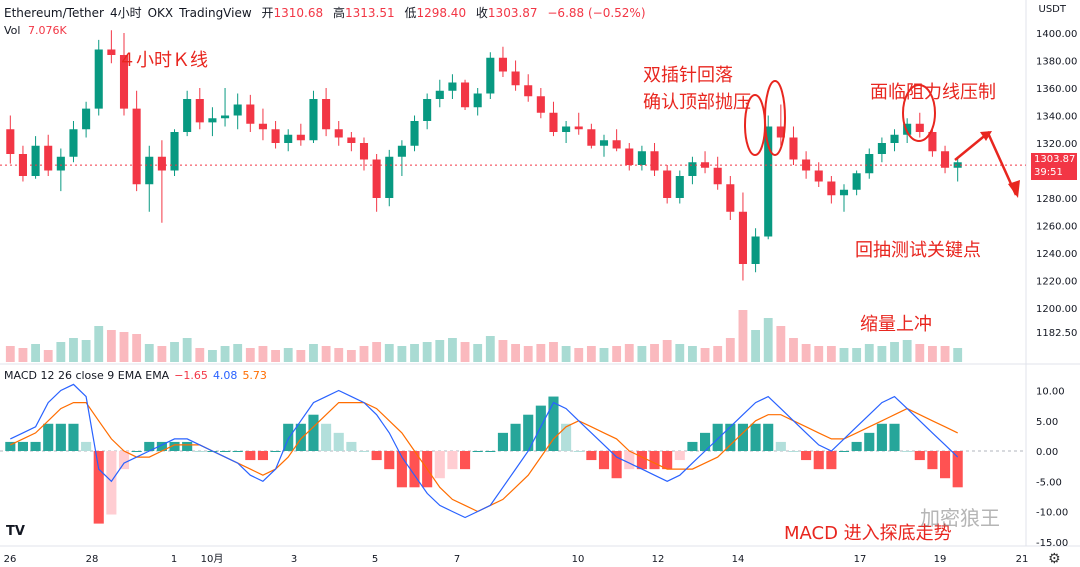 The image size is (1080, 567). What do you see at coordinates (35, 30) in the screenshot?
I see `volume-legend: Vol 7.076K` at bounding box center [35, 30].